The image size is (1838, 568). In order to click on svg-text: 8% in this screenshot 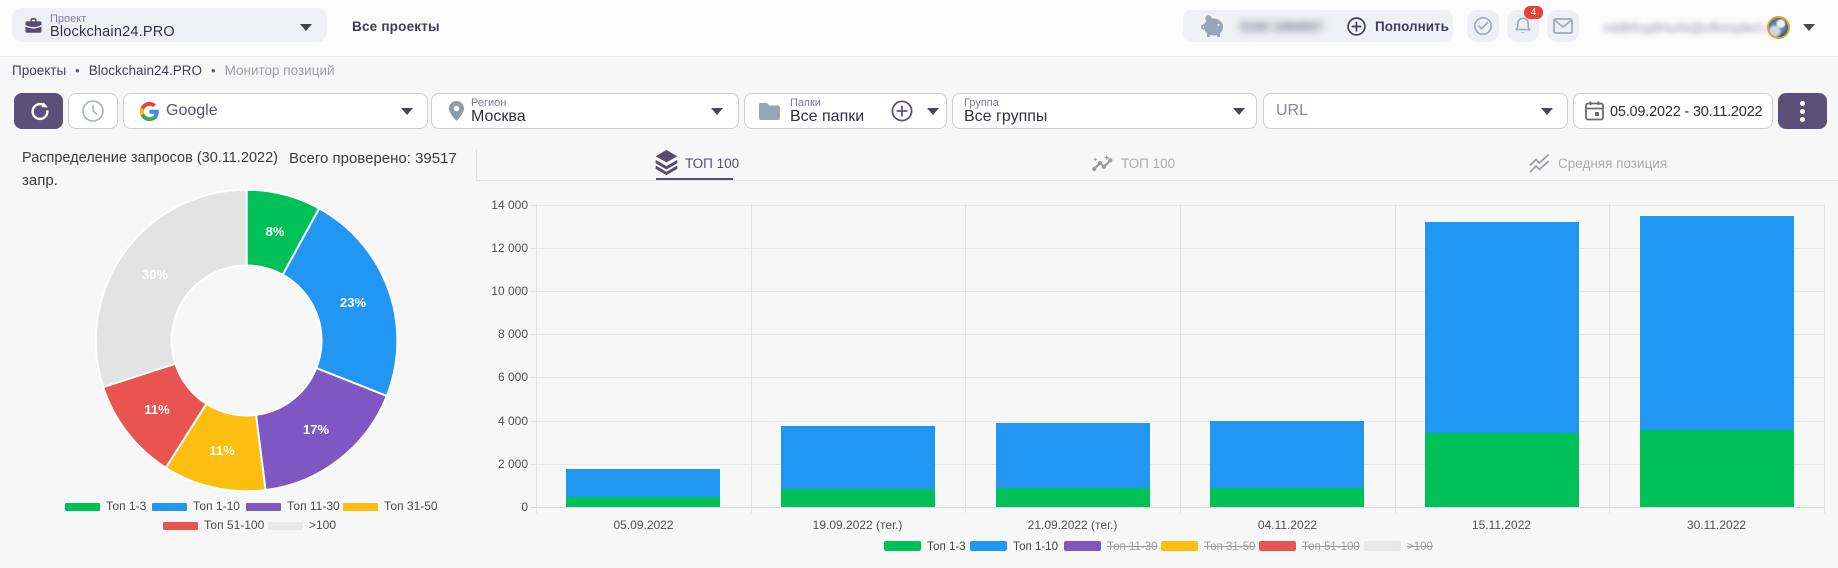, I will do `click(275, 231)`.